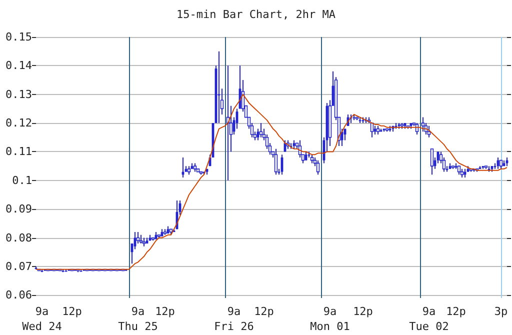 The image size is (512, 335). I want to click on y-tick-label: 0.11, so click(19, 151).